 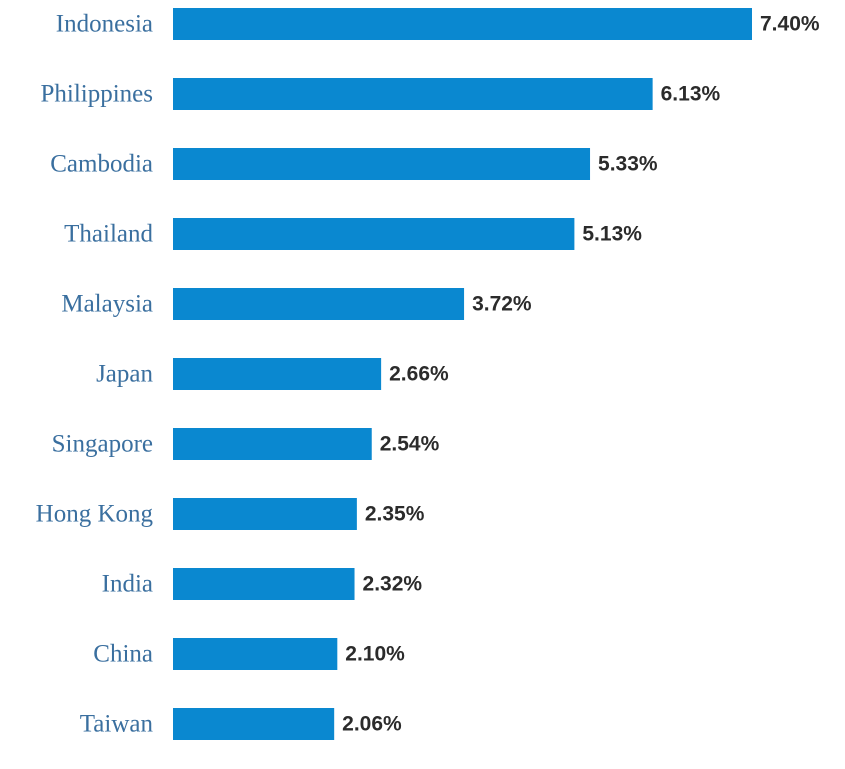 I want to click on category-label: China, so click(x=123, y=654).